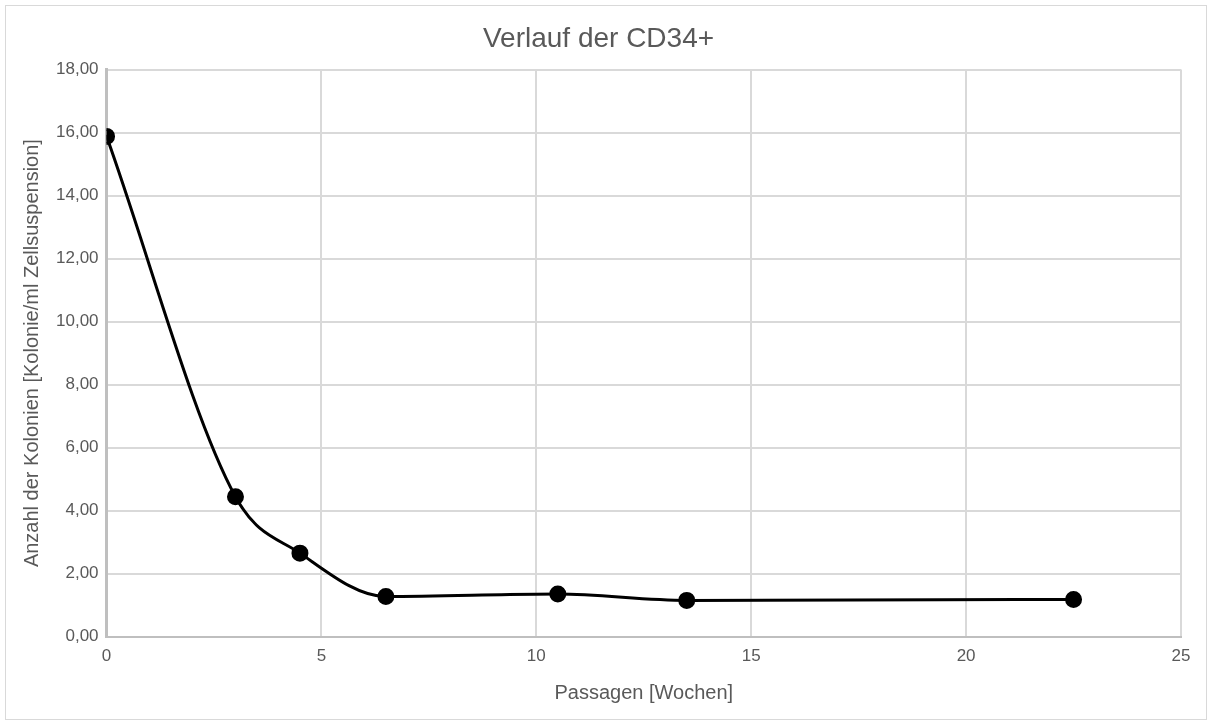 This screenshot has width=1214, height=727. I want to click on y-tick-label: 4,00, so click(82, 510).